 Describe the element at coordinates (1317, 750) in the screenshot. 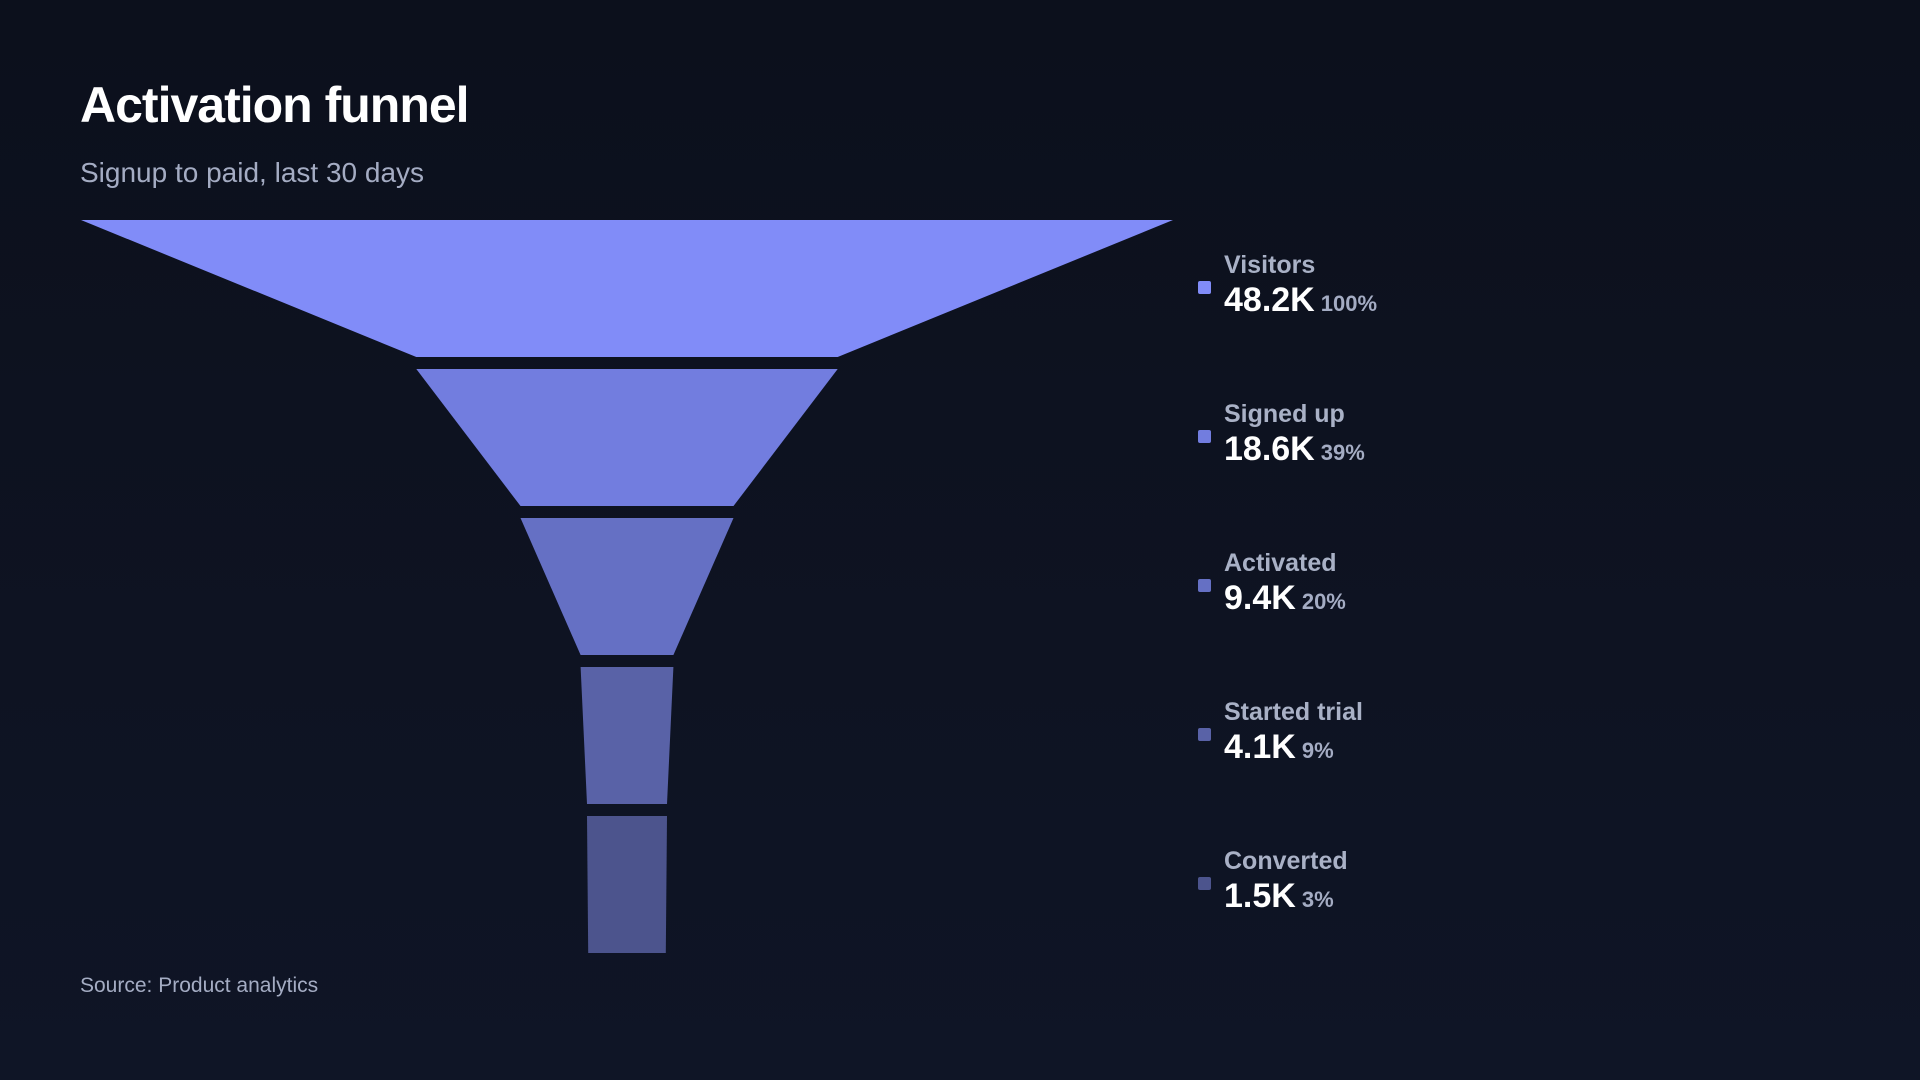

I see `stage-percent: 9%` at that location.